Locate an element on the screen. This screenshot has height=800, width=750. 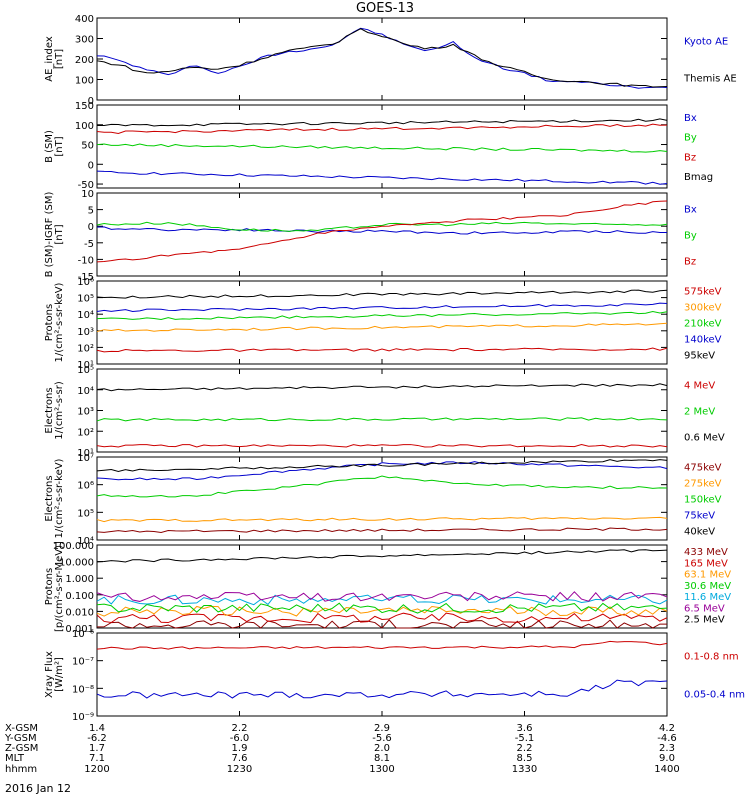
ytick-label: -50 is located at coordinates (86, 185).